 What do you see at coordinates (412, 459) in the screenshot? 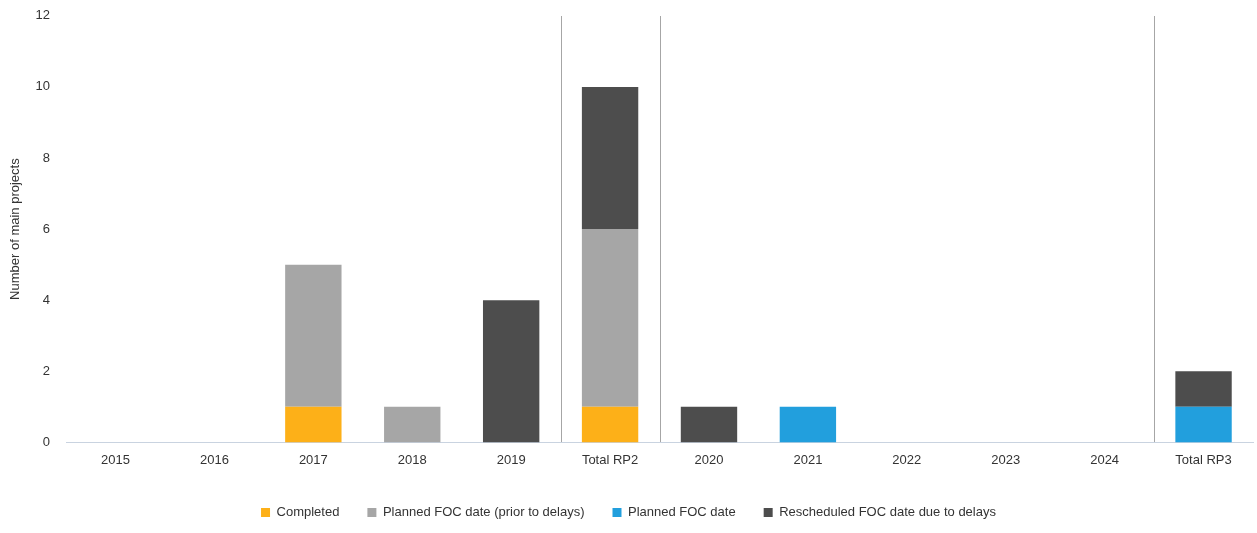
I see `x-tick-label: 2018` at bounding box center [412, 459].